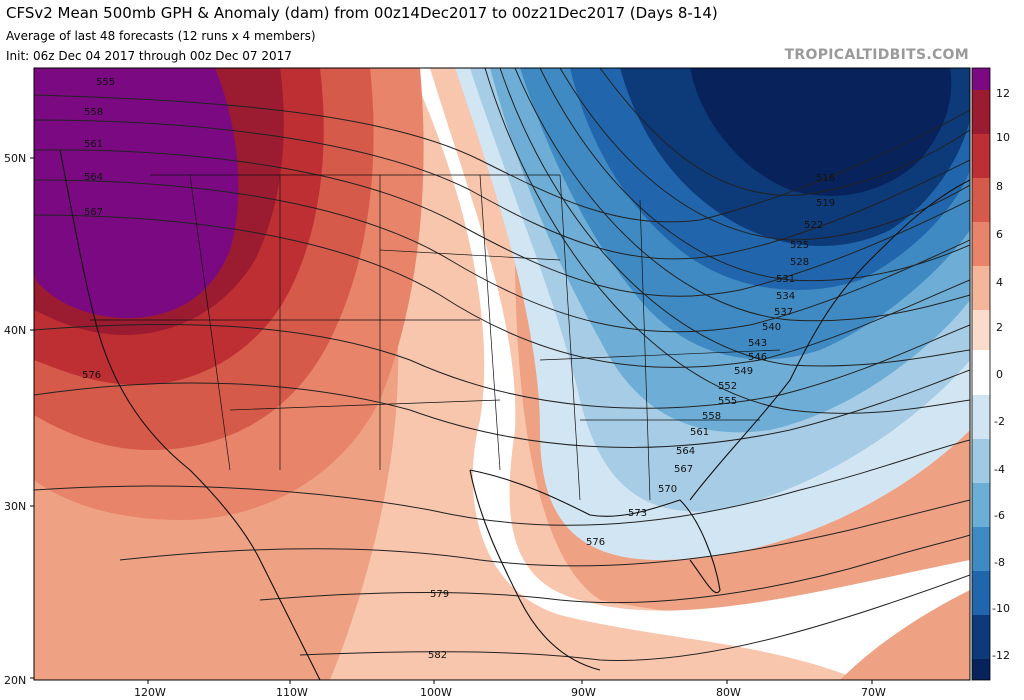 The height and width of the screenshot is (700, 1024). I want to click on contour-label: 519, so click(825, 203).